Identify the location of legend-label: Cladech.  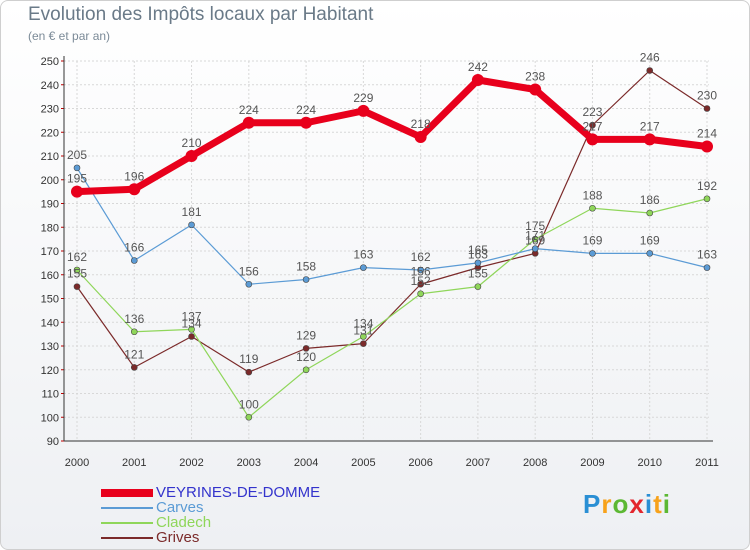
(184, 522).